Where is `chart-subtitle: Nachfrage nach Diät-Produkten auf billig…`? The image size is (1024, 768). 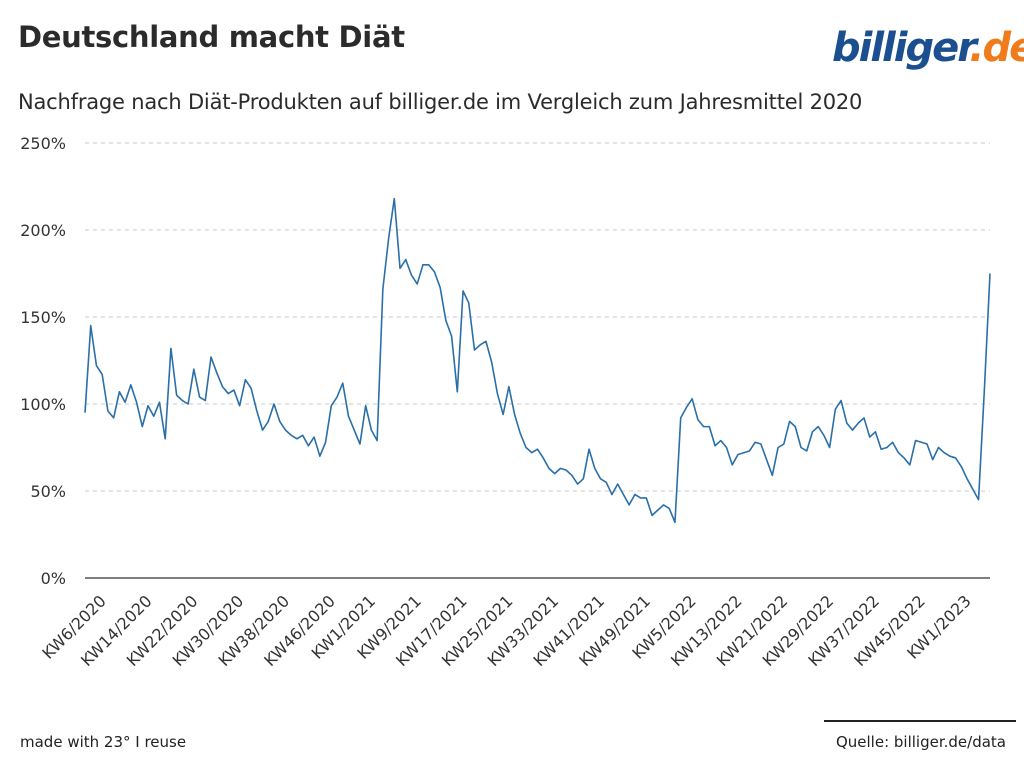
chart-subtitle: Nachfrage nach Diät-Produkten auf billig… is located at coordinates (440, 102).